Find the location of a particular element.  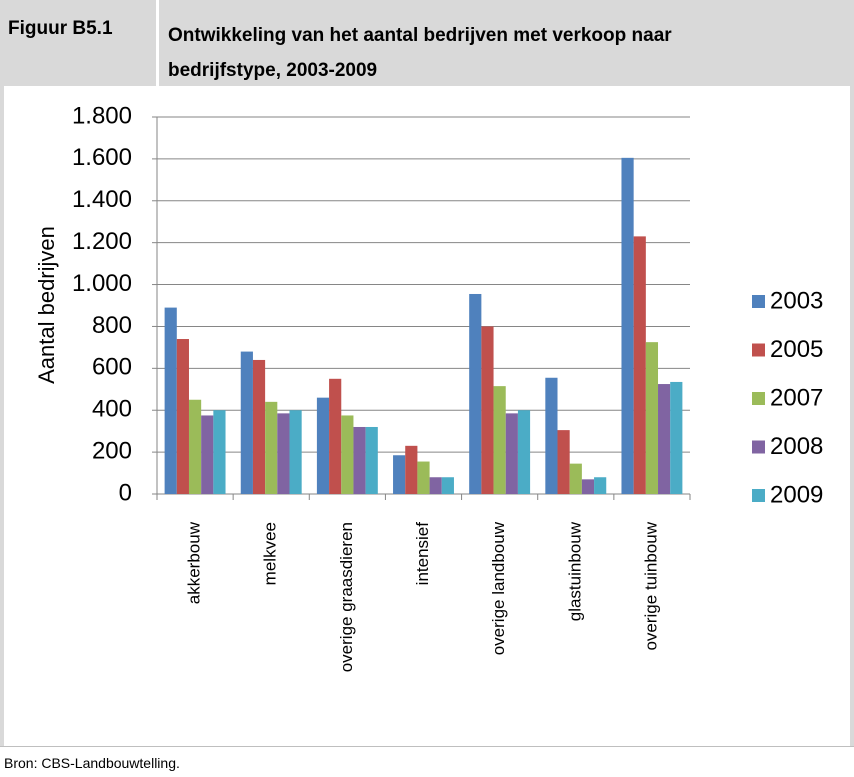

legend-label: 2007 is located at coordinates (796, 397).